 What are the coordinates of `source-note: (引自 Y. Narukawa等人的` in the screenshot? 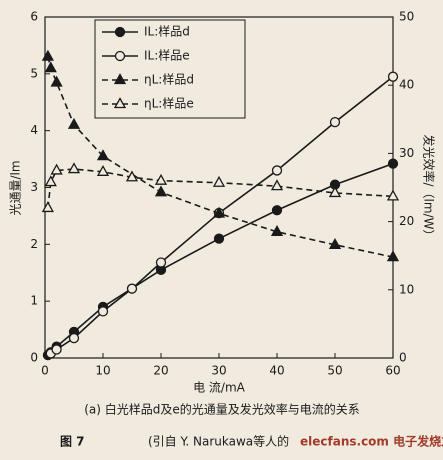 It's located at (218, 441).